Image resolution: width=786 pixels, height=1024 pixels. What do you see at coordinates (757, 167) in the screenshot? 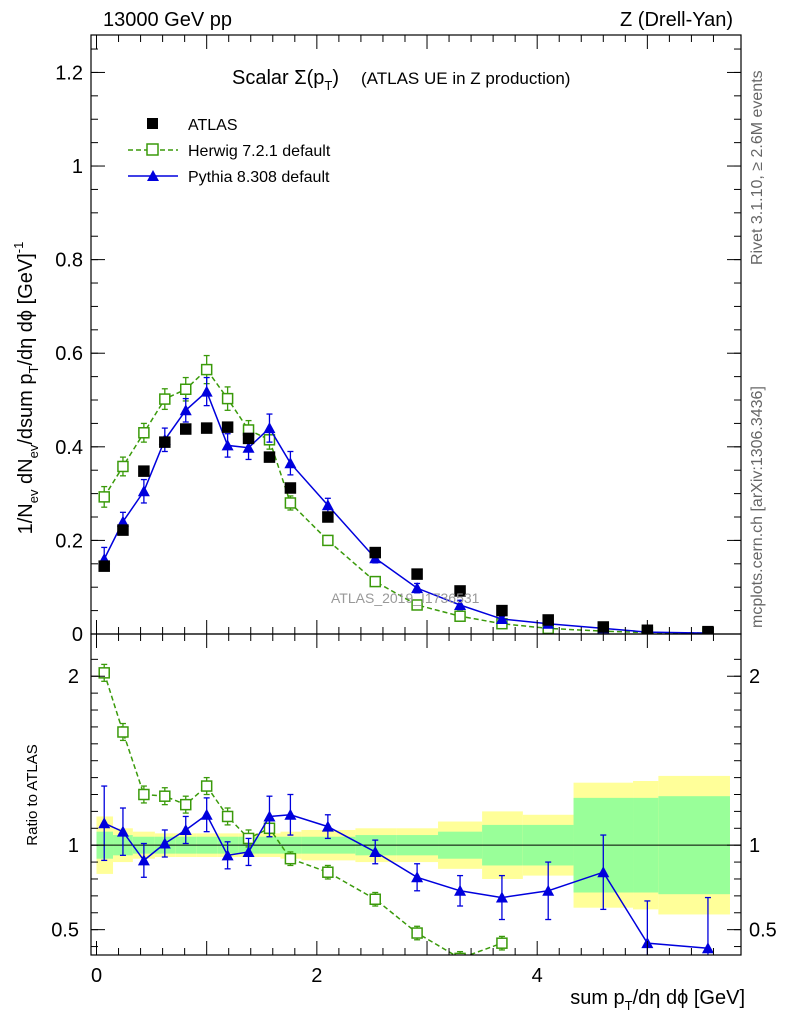
I see `rivet-label: Rivet 3.1.10, ≥ 2.6M events` at bounding box center [757, 167].